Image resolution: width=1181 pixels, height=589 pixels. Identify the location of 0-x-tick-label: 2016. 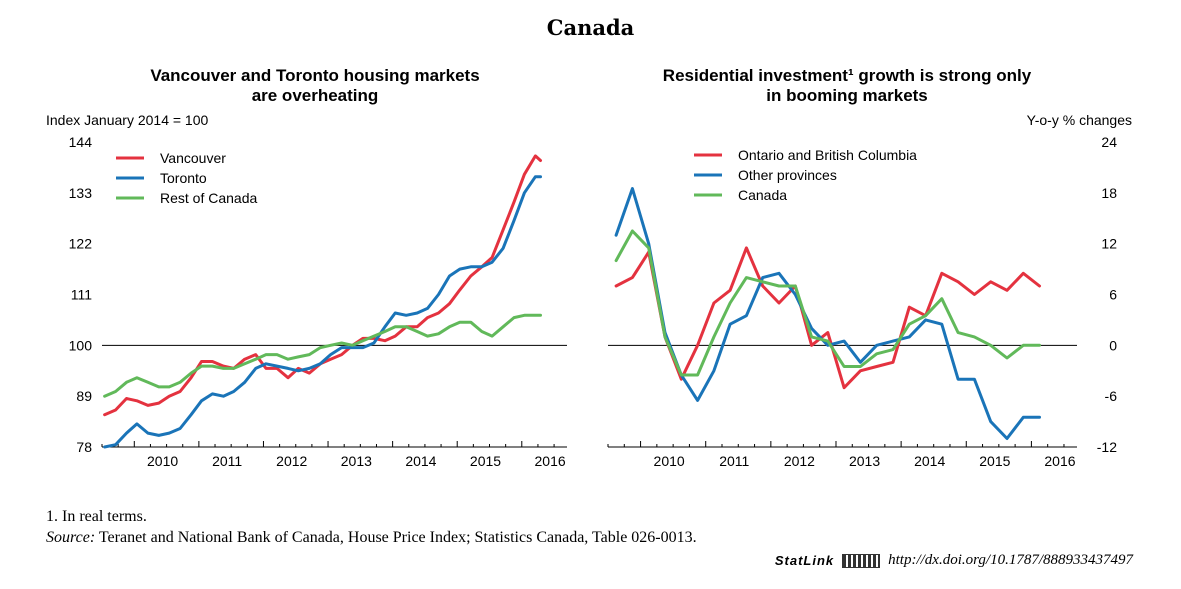
(550, 461).